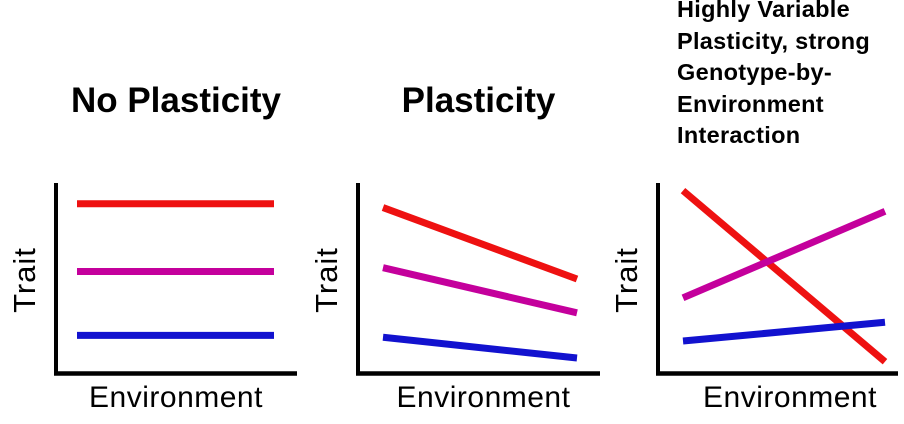  I want to click on panel3-ylabel-box: Trait, so click(627, 280).